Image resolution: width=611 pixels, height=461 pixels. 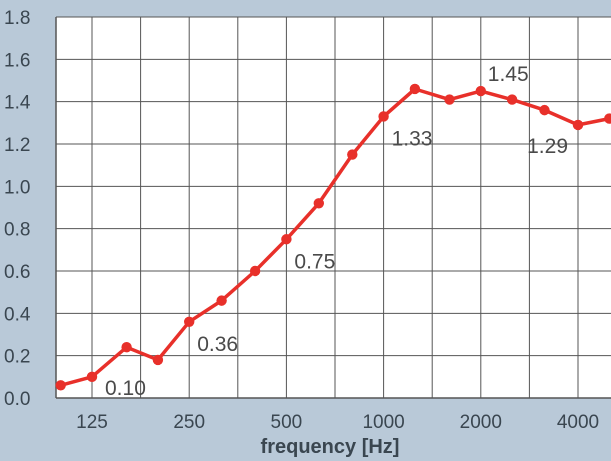 What do you see at coordinates (508, 74) in the screenshot?
I see `data-label: 1.45` at bounding box center [508, 74].